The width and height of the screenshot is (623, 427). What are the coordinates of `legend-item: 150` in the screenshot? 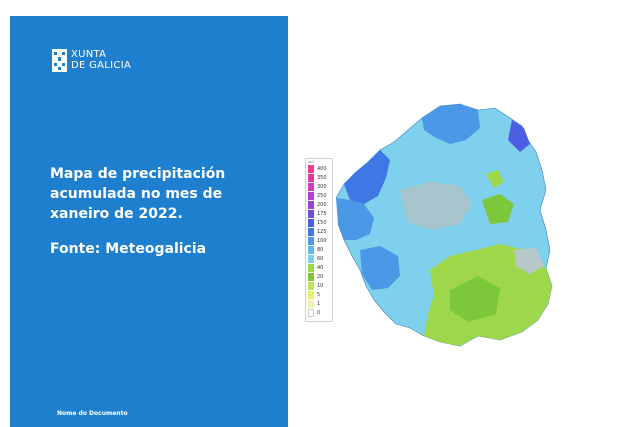 It's located at (317, 222).